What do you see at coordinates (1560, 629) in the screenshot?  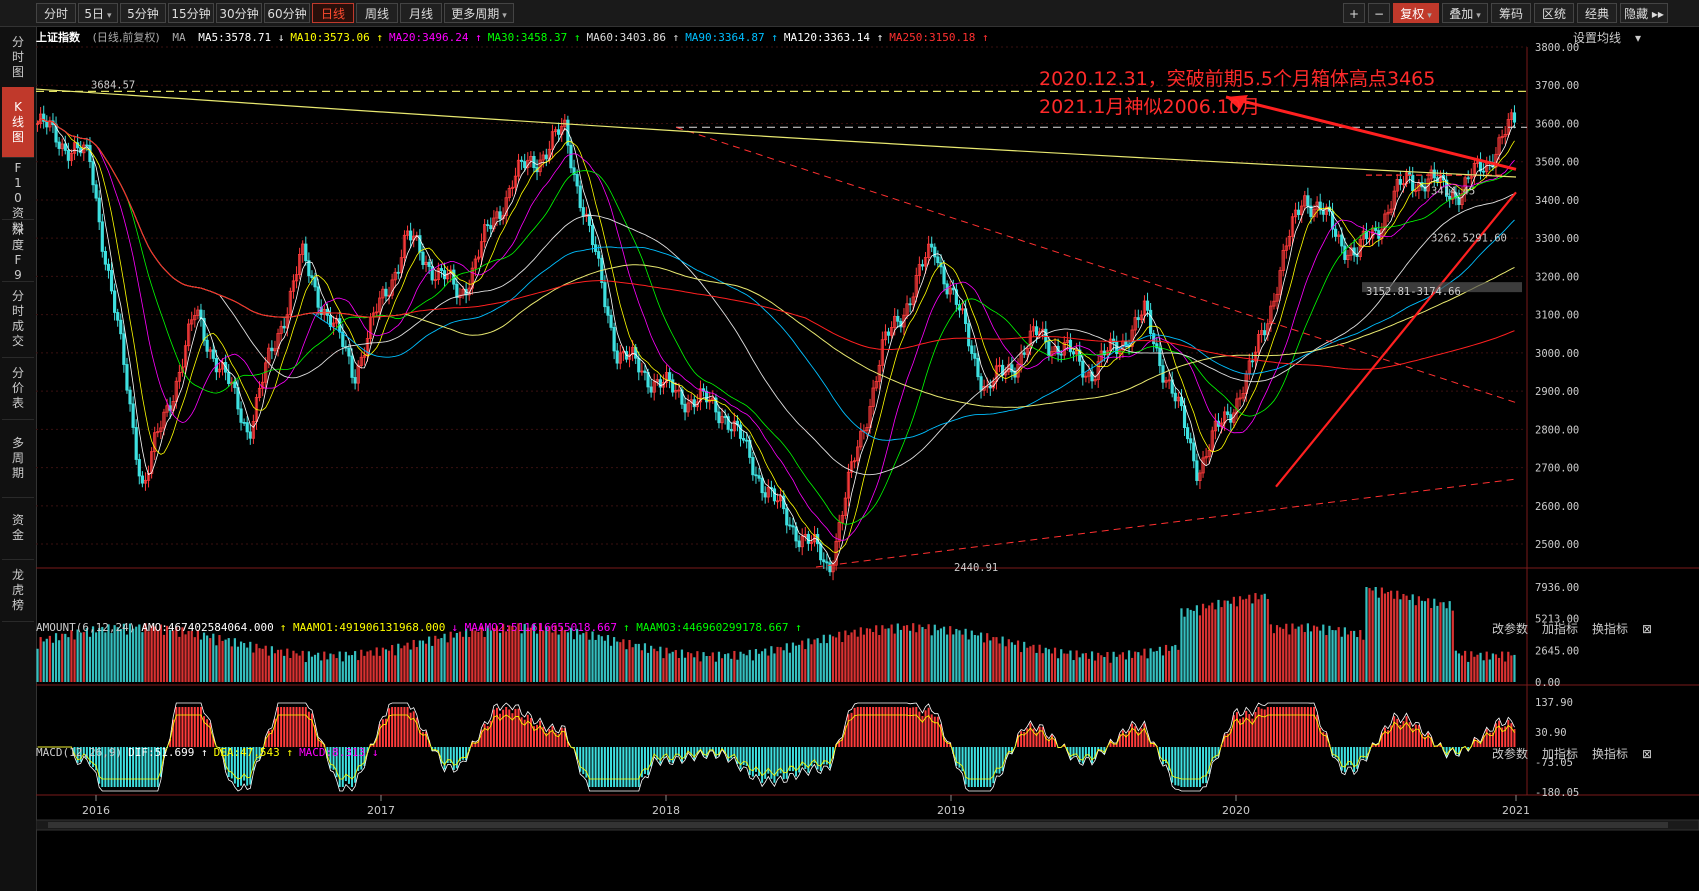 I see `volume_panel-tool-1: 加指标` at bounding box center [1560, 629].